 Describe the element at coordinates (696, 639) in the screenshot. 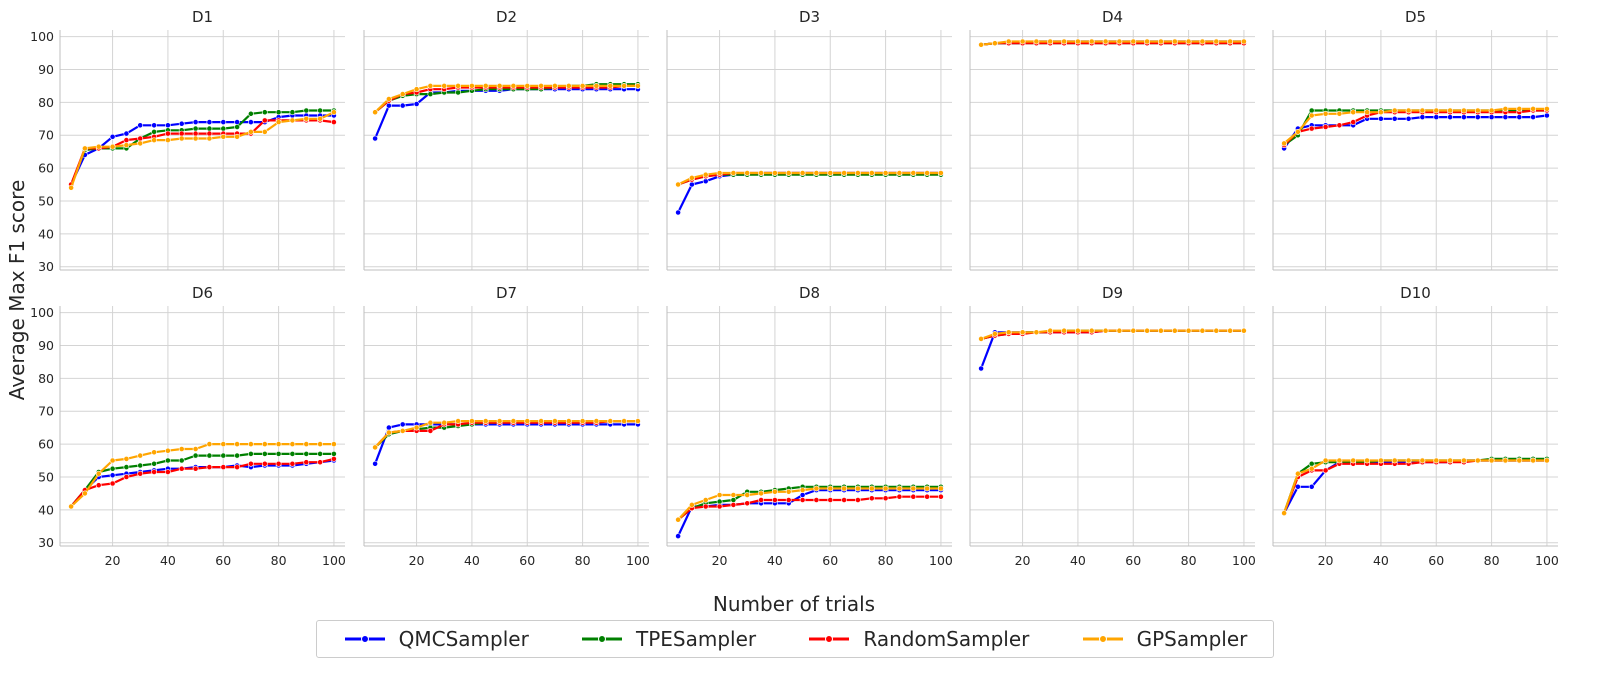

I see `legend-label-tpe: TPESampler` at that location.